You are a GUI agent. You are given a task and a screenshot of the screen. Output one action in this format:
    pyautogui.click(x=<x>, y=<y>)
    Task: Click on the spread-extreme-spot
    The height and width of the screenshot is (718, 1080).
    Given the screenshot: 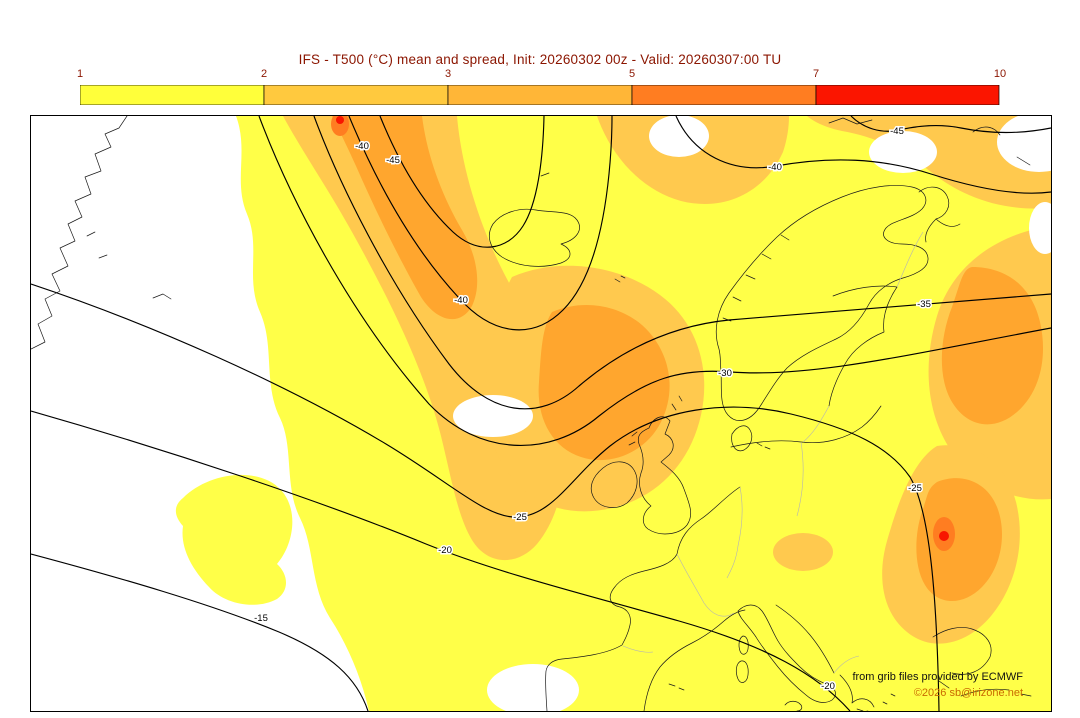 What is the action you would take?
    pyautogui.click(x=944, y=536)
    